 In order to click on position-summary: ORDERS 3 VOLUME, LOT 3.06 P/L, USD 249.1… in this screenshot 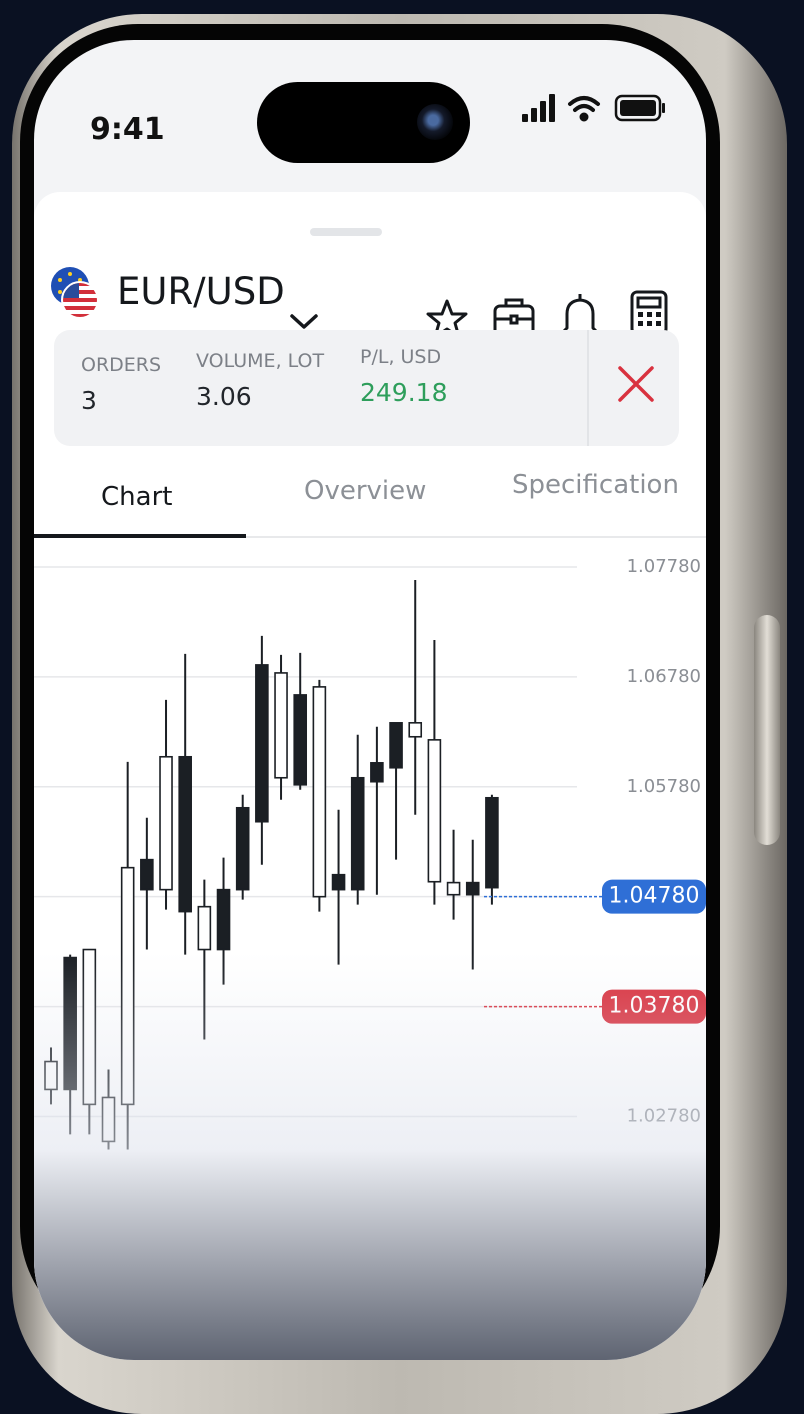, I will do `click(366, 388)`.